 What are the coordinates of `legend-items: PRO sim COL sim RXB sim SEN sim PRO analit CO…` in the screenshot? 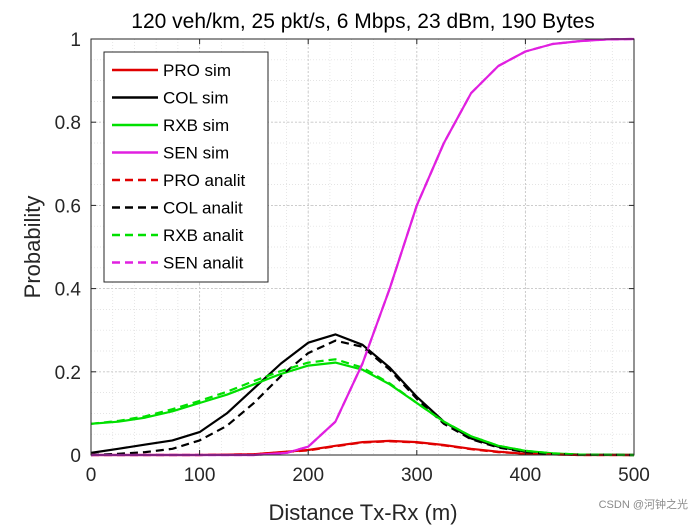 It's located at (178, 167).